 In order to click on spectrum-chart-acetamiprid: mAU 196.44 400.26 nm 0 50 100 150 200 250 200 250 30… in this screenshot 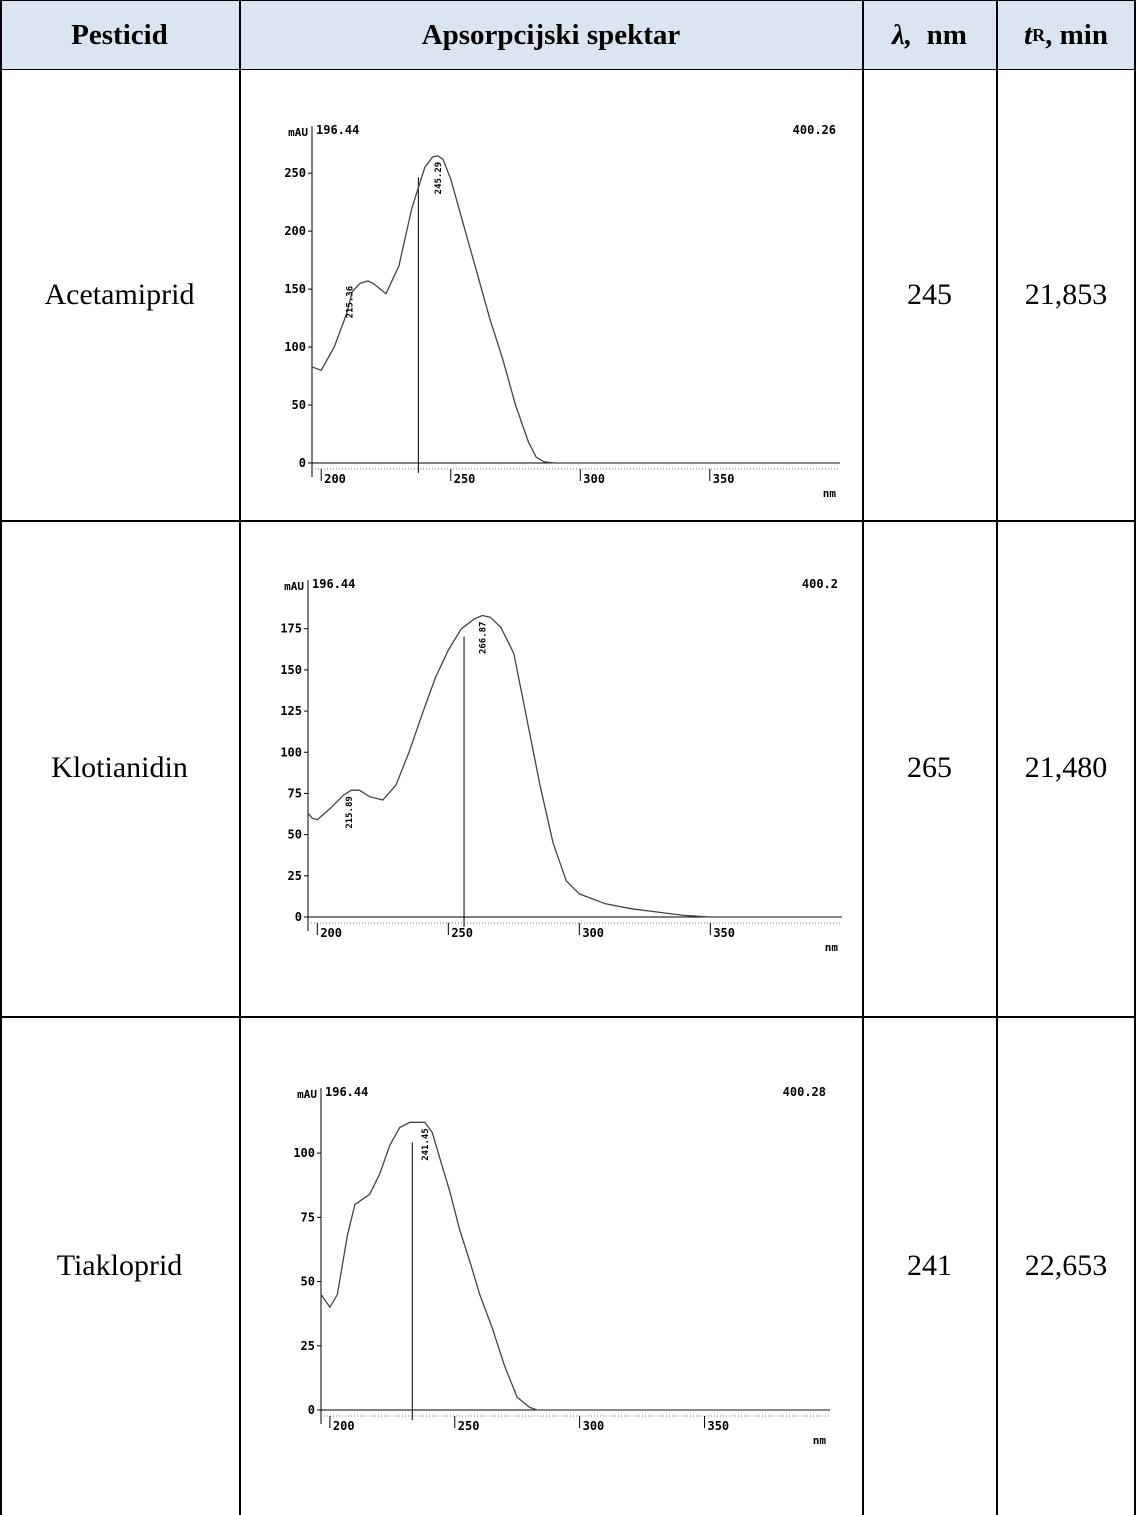, I will do `click(562, 311)`.